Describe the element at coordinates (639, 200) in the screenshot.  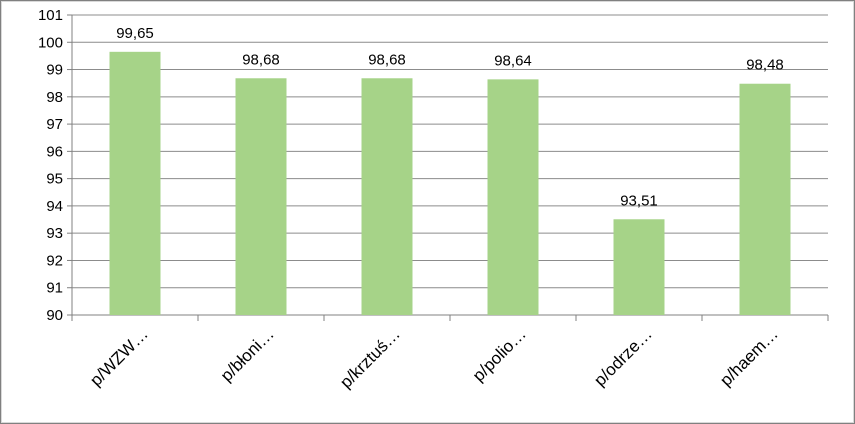
I see `data-label: 93,51` at that location.